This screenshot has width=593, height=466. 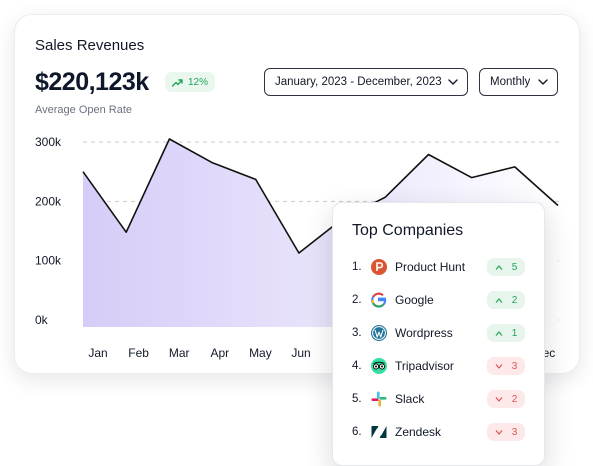 What do you see at coordinates (92, 82) in the screenshot?
I see `total-revenue: $220,123k` at bounding box center [92, 82].